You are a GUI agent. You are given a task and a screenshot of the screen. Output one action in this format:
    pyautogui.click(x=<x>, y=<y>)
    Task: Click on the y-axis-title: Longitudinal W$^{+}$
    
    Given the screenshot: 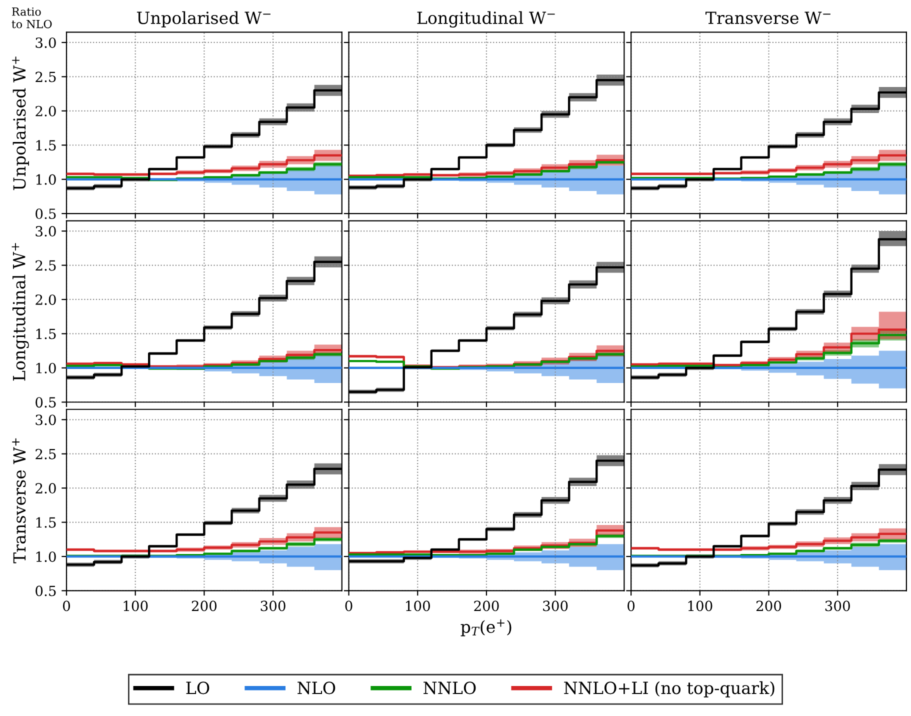 What is the action you would take?
    pyautogui.click(x=20, y=312)
    